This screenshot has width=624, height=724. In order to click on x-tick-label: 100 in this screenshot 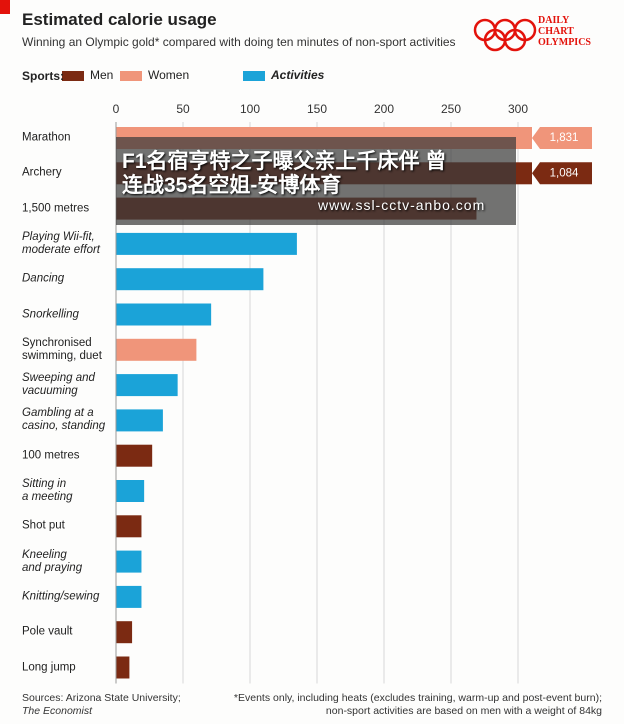, I will do `click(250, 109)`.